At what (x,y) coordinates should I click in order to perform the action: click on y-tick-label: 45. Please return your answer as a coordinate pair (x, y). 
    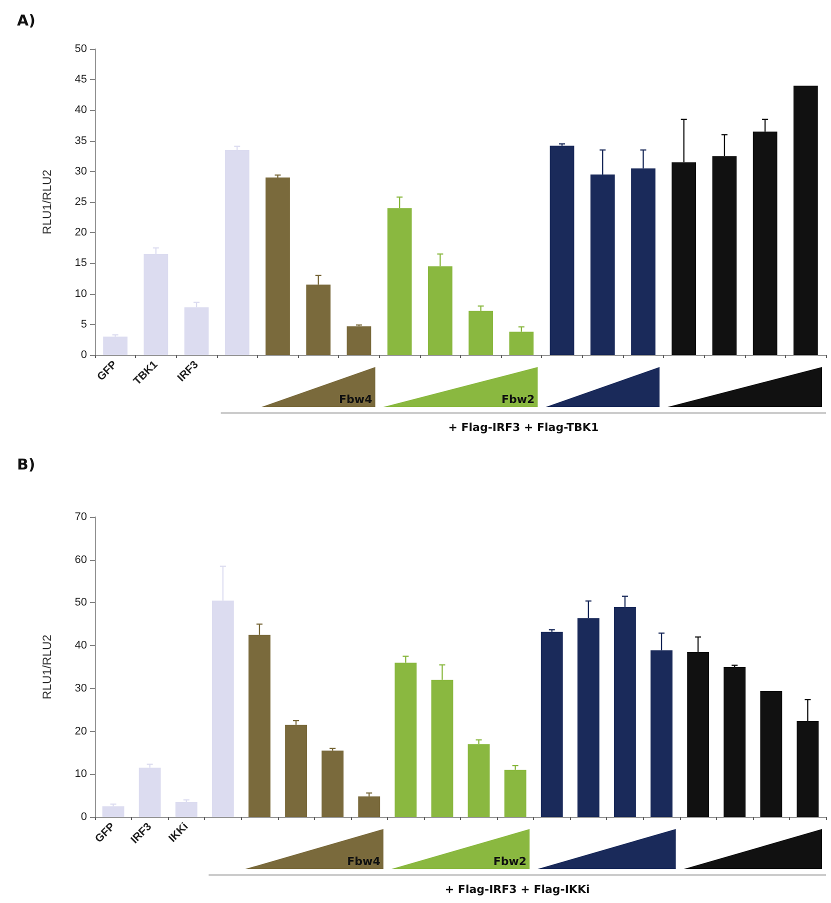
    Looking at the image, I should click on (80, 80).